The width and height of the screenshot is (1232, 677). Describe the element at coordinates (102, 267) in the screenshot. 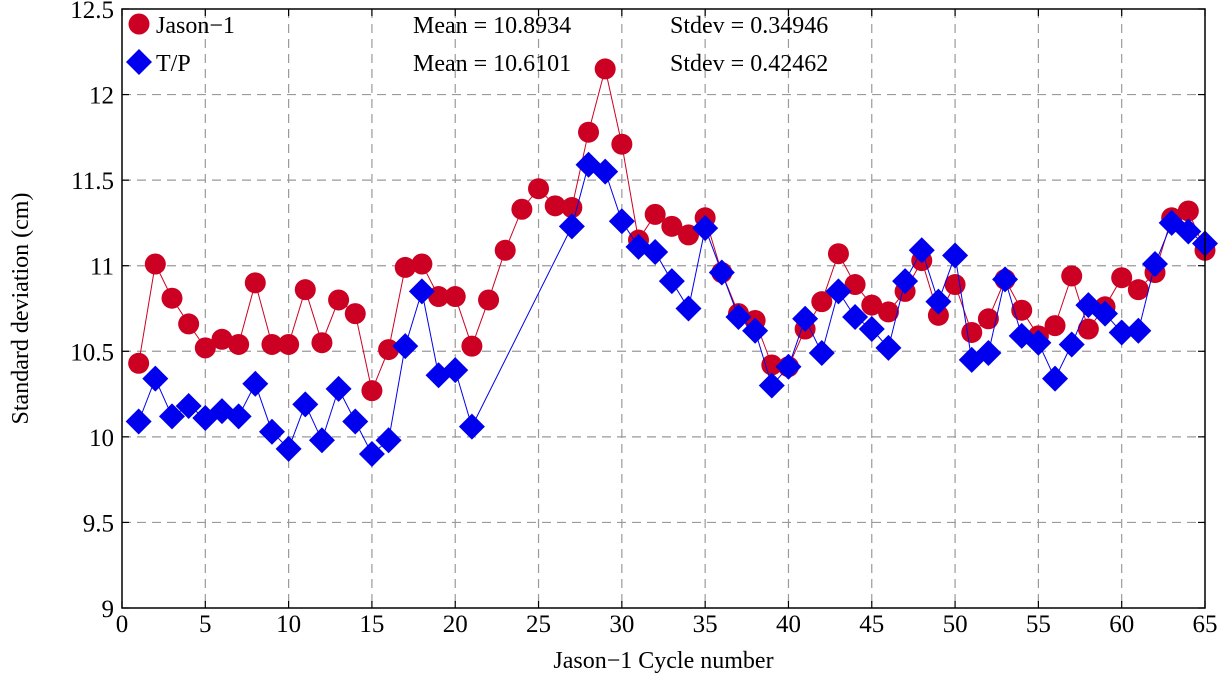

I see `y-tick-label: 11` at that location.